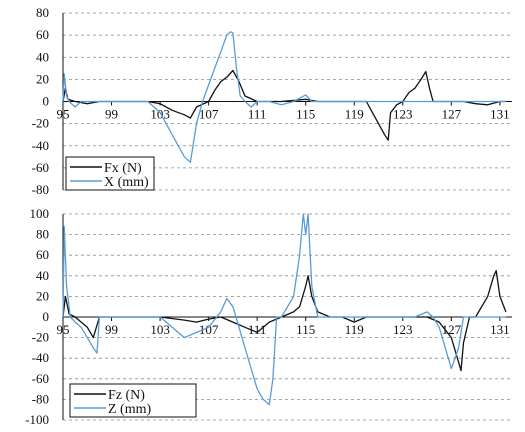 The height and width of the screenshot is (432, 525). I want to click on y-tick-label: 100, so click(40, 213).